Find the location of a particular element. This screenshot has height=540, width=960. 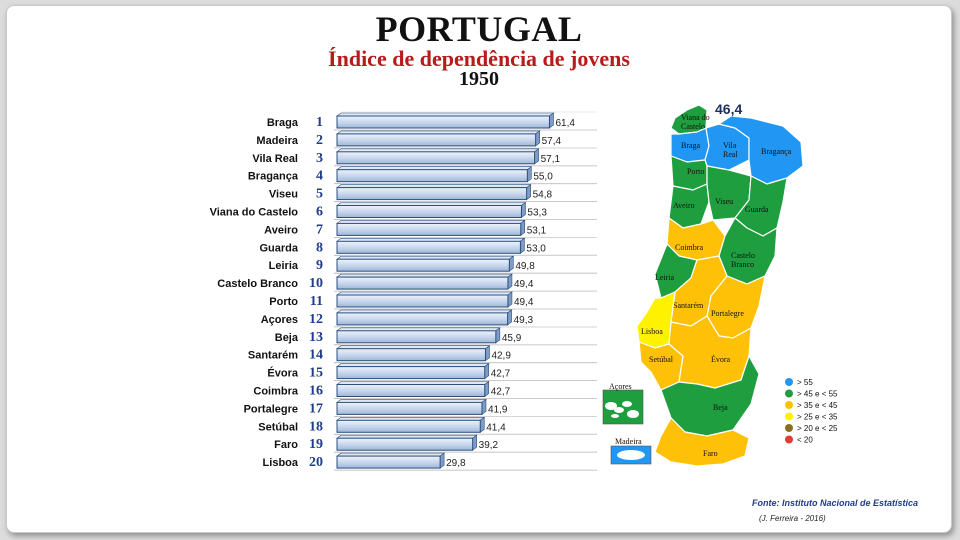

legend-label: > 20 e < 25 is located at coordinates (817, 428).